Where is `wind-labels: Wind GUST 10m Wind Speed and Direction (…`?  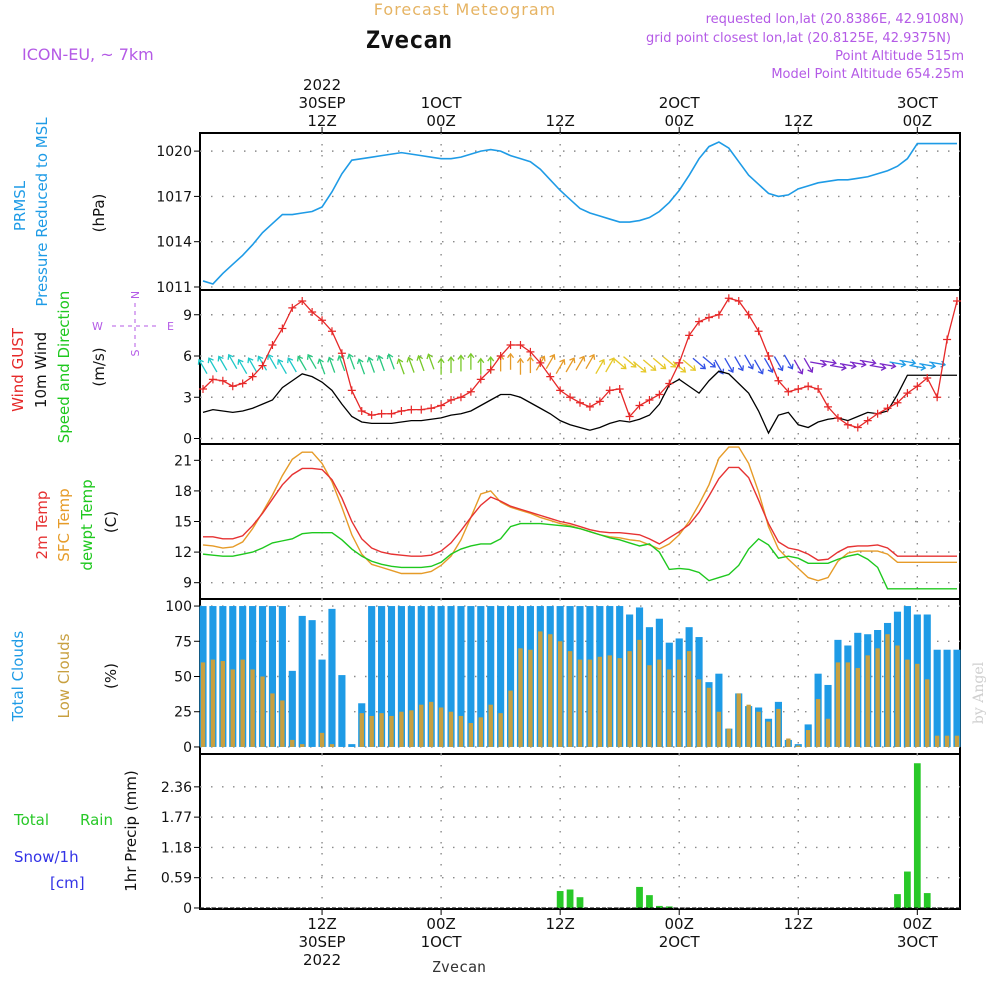
wind-labels: Wind GUST 10m Wind Speed and Direction (… is located at coordinates (91, 367).